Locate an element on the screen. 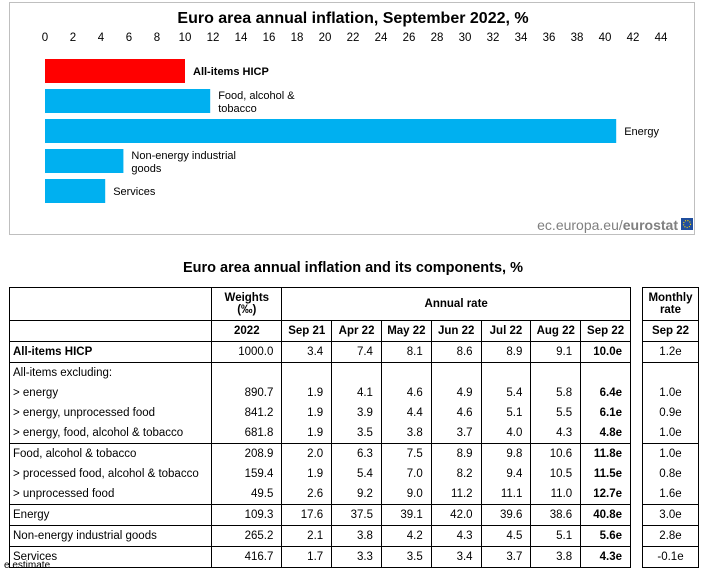  eu-stars-icon is located at coordinates (687, 224).